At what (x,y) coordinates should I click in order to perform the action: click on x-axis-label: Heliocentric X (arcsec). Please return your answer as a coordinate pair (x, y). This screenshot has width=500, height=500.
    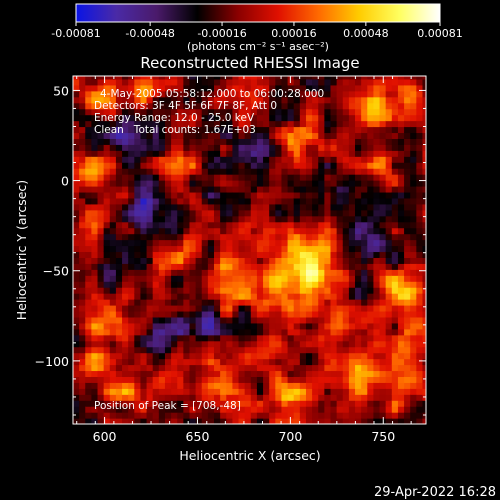
    Looking at the image, I should click on (249, 455).